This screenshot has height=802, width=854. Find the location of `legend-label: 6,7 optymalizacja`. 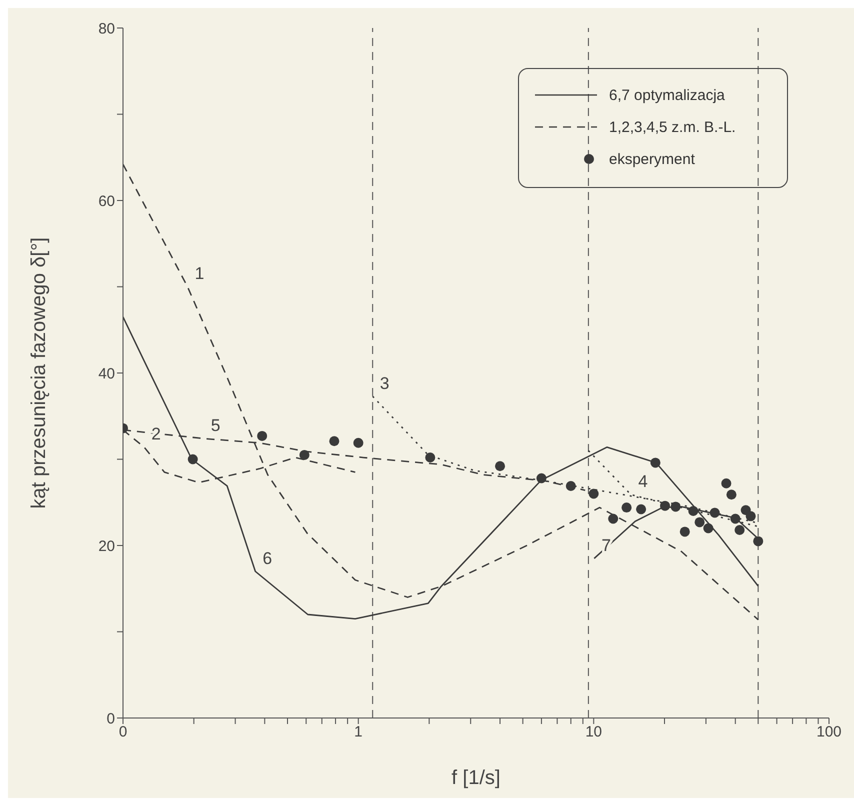

legend-label: 6,7 optymalizacja is located at coordinates (667, 95).